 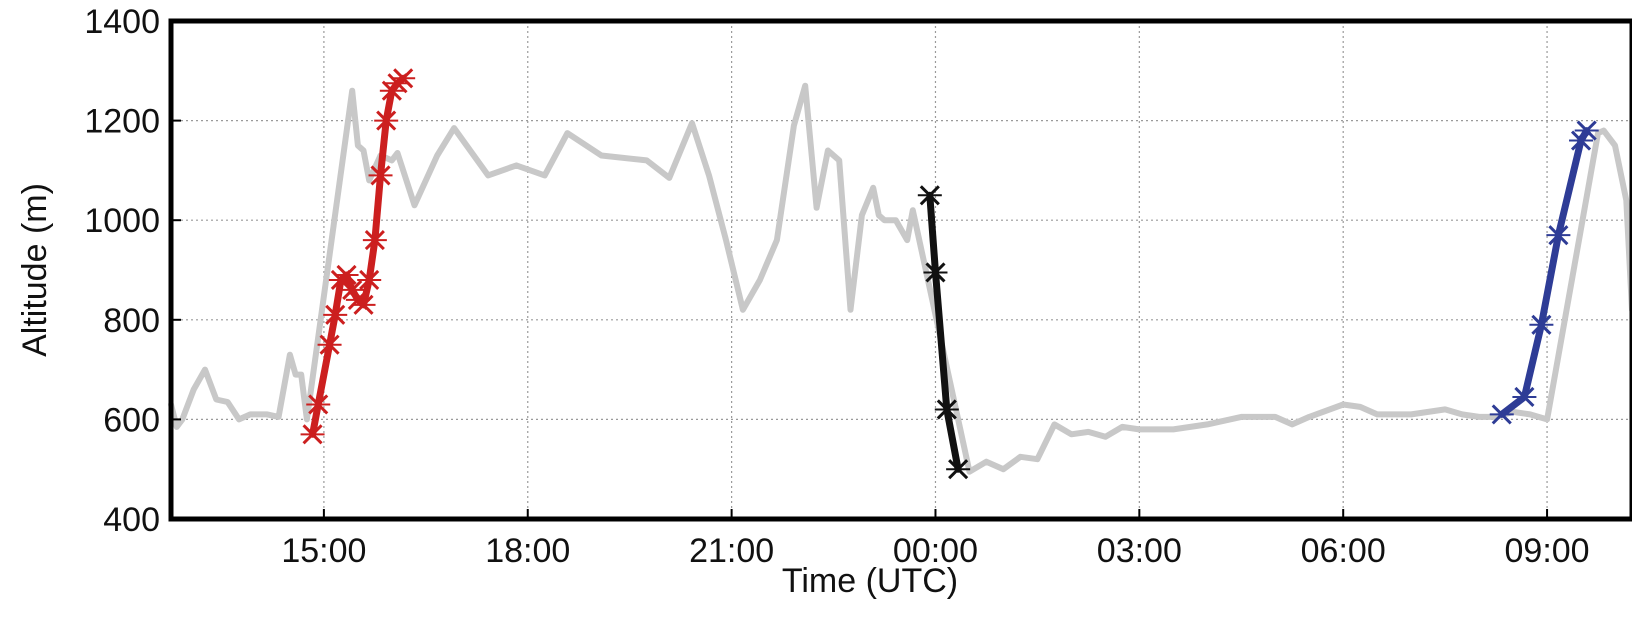 I want to click on x-tick-label: 21:00, so click(x=731, y=551).